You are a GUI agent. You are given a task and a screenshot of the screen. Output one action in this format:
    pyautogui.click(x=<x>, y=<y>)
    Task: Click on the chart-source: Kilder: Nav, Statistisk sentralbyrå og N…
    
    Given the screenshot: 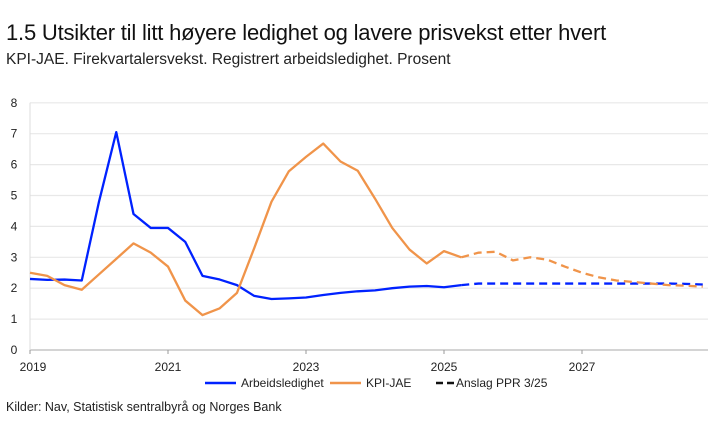 What is the action you would take?
    pyautogui.click(x=144, y=407)
    